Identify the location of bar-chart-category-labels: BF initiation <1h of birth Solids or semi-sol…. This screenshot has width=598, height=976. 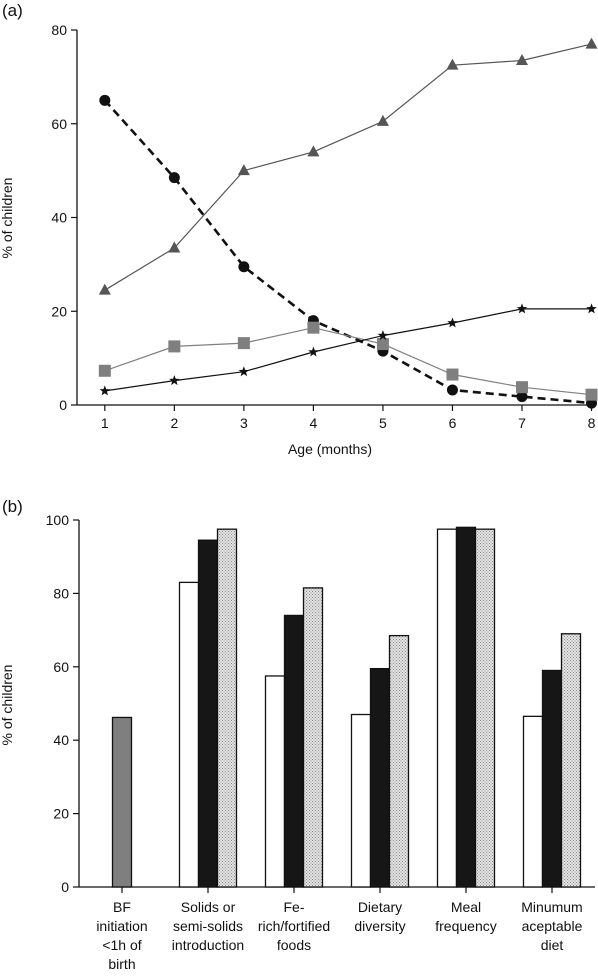
(339, 935).